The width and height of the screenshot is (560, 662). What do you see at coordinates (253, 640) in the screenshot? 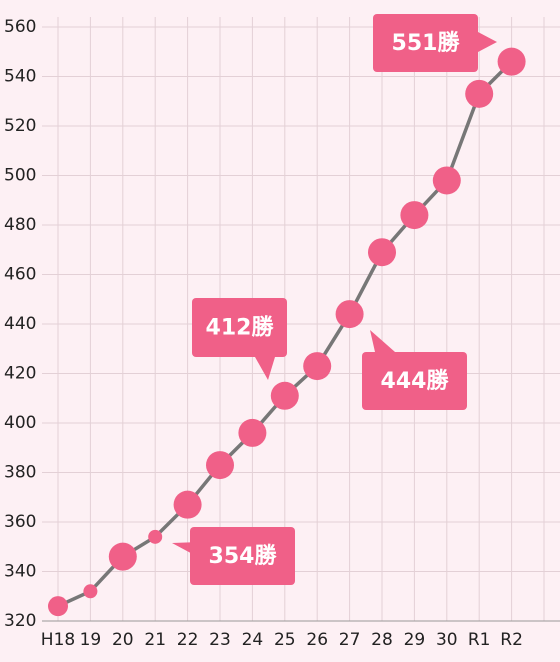
I see `x-tick-label: 24` at bounding box center [253, 640].